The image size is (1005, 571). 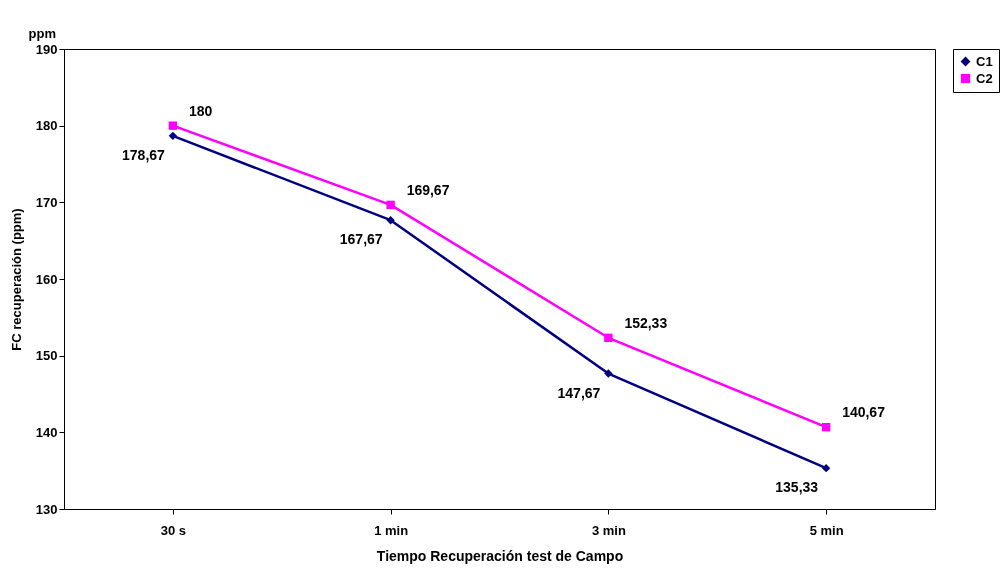 I want to click on y-tick-label: 180, so click(x=46, y=126).